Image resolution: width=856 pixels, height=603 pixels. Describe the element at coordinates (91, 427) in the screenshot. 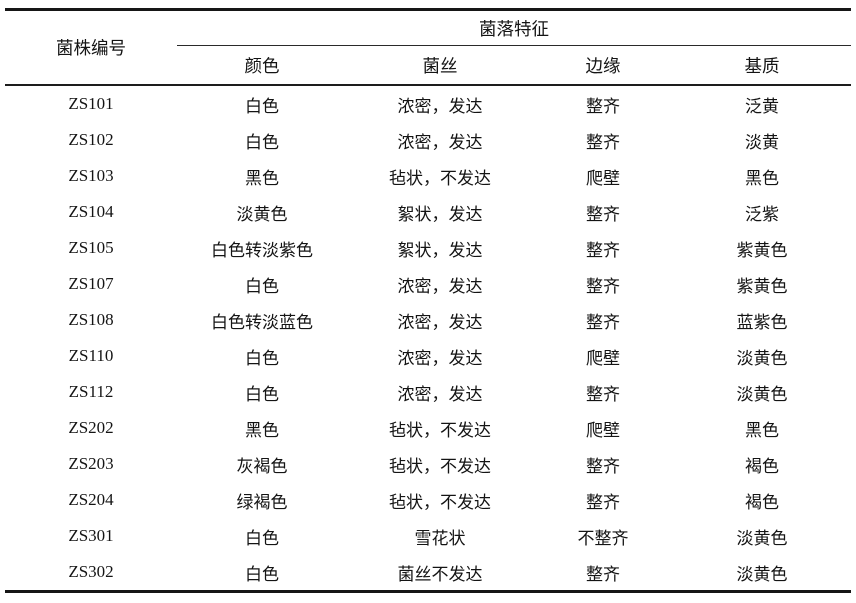

I see `cell-strain-id: ZS202` at that location.